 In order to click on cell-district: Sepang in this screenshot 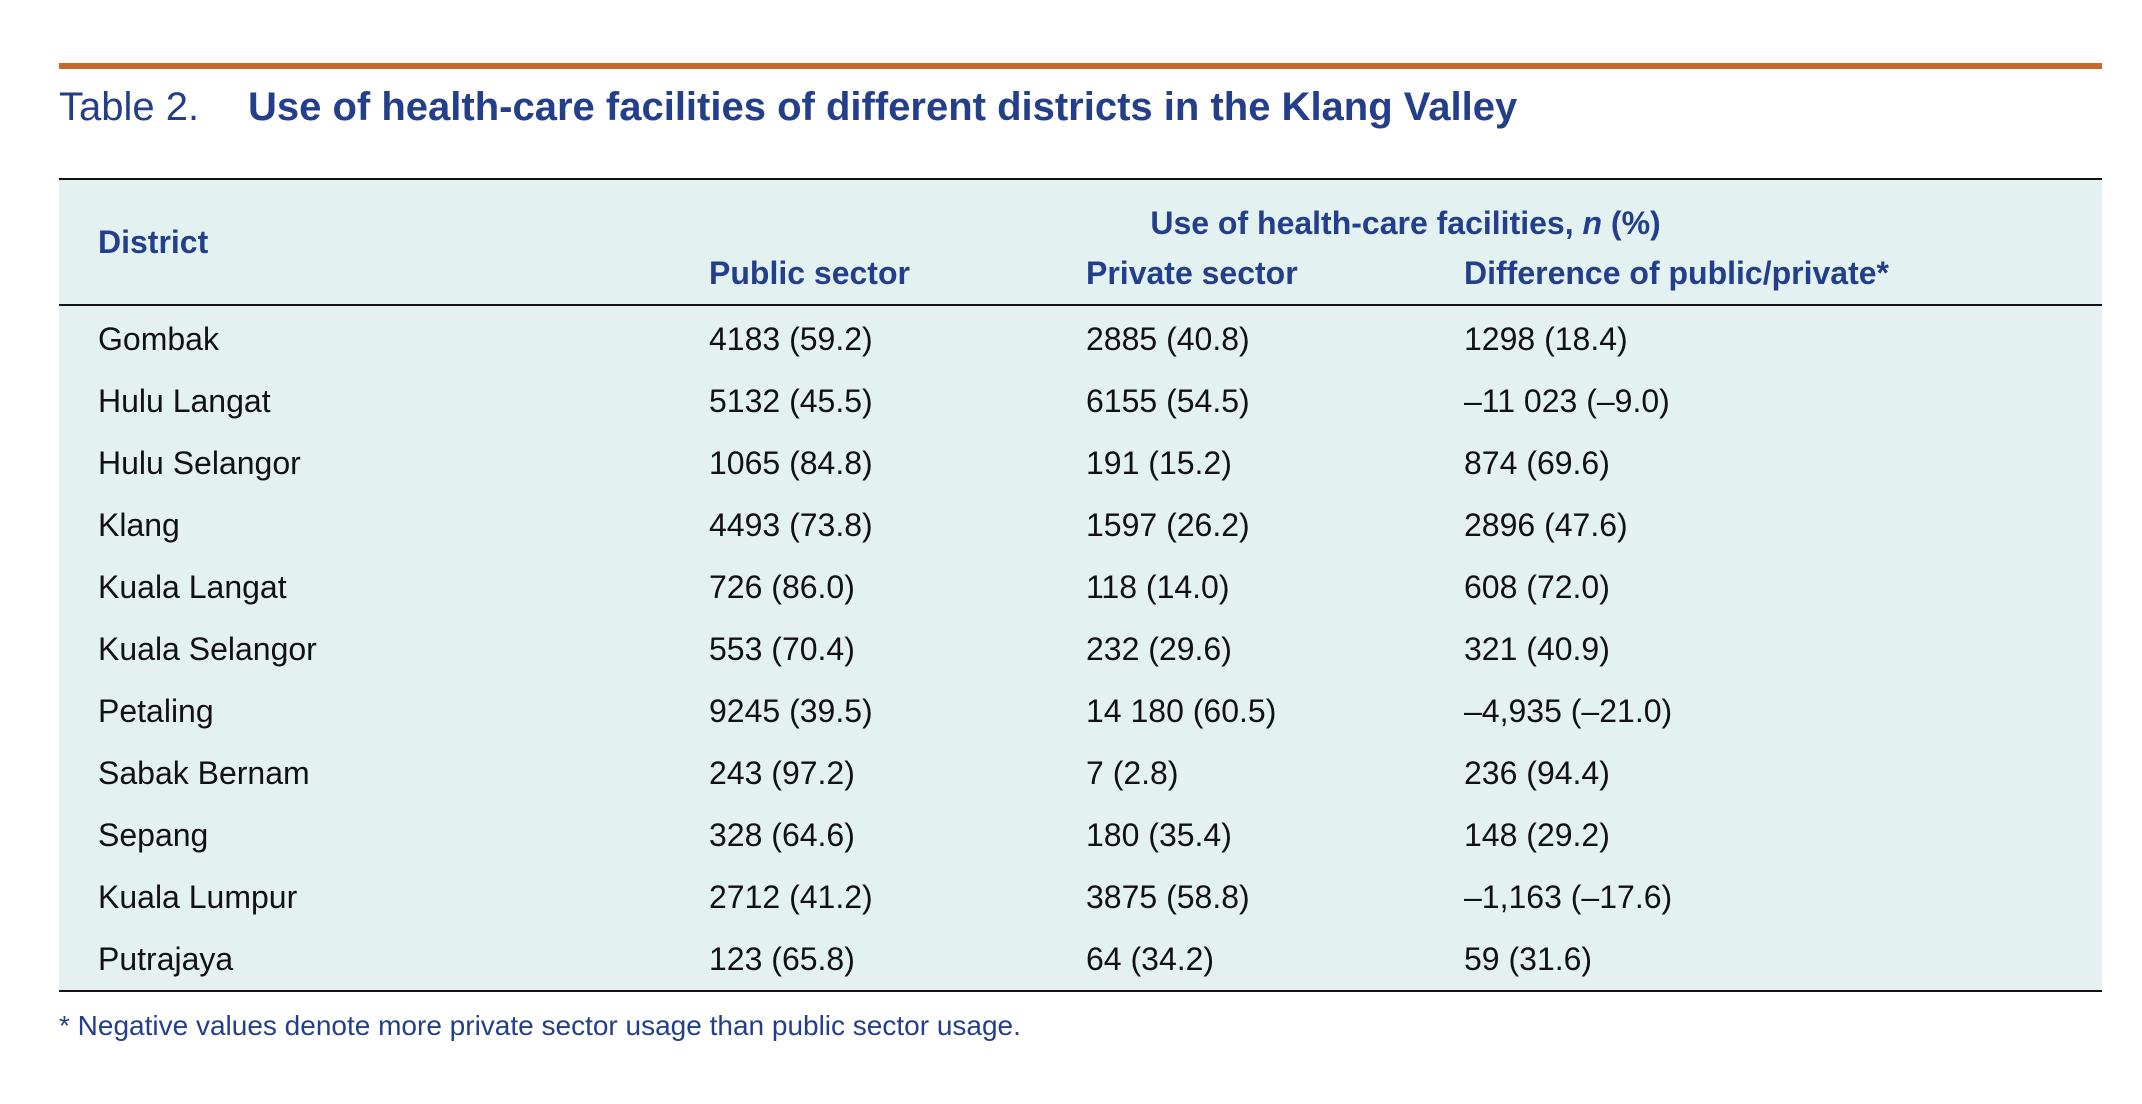, I will do `click(153, 834)`.